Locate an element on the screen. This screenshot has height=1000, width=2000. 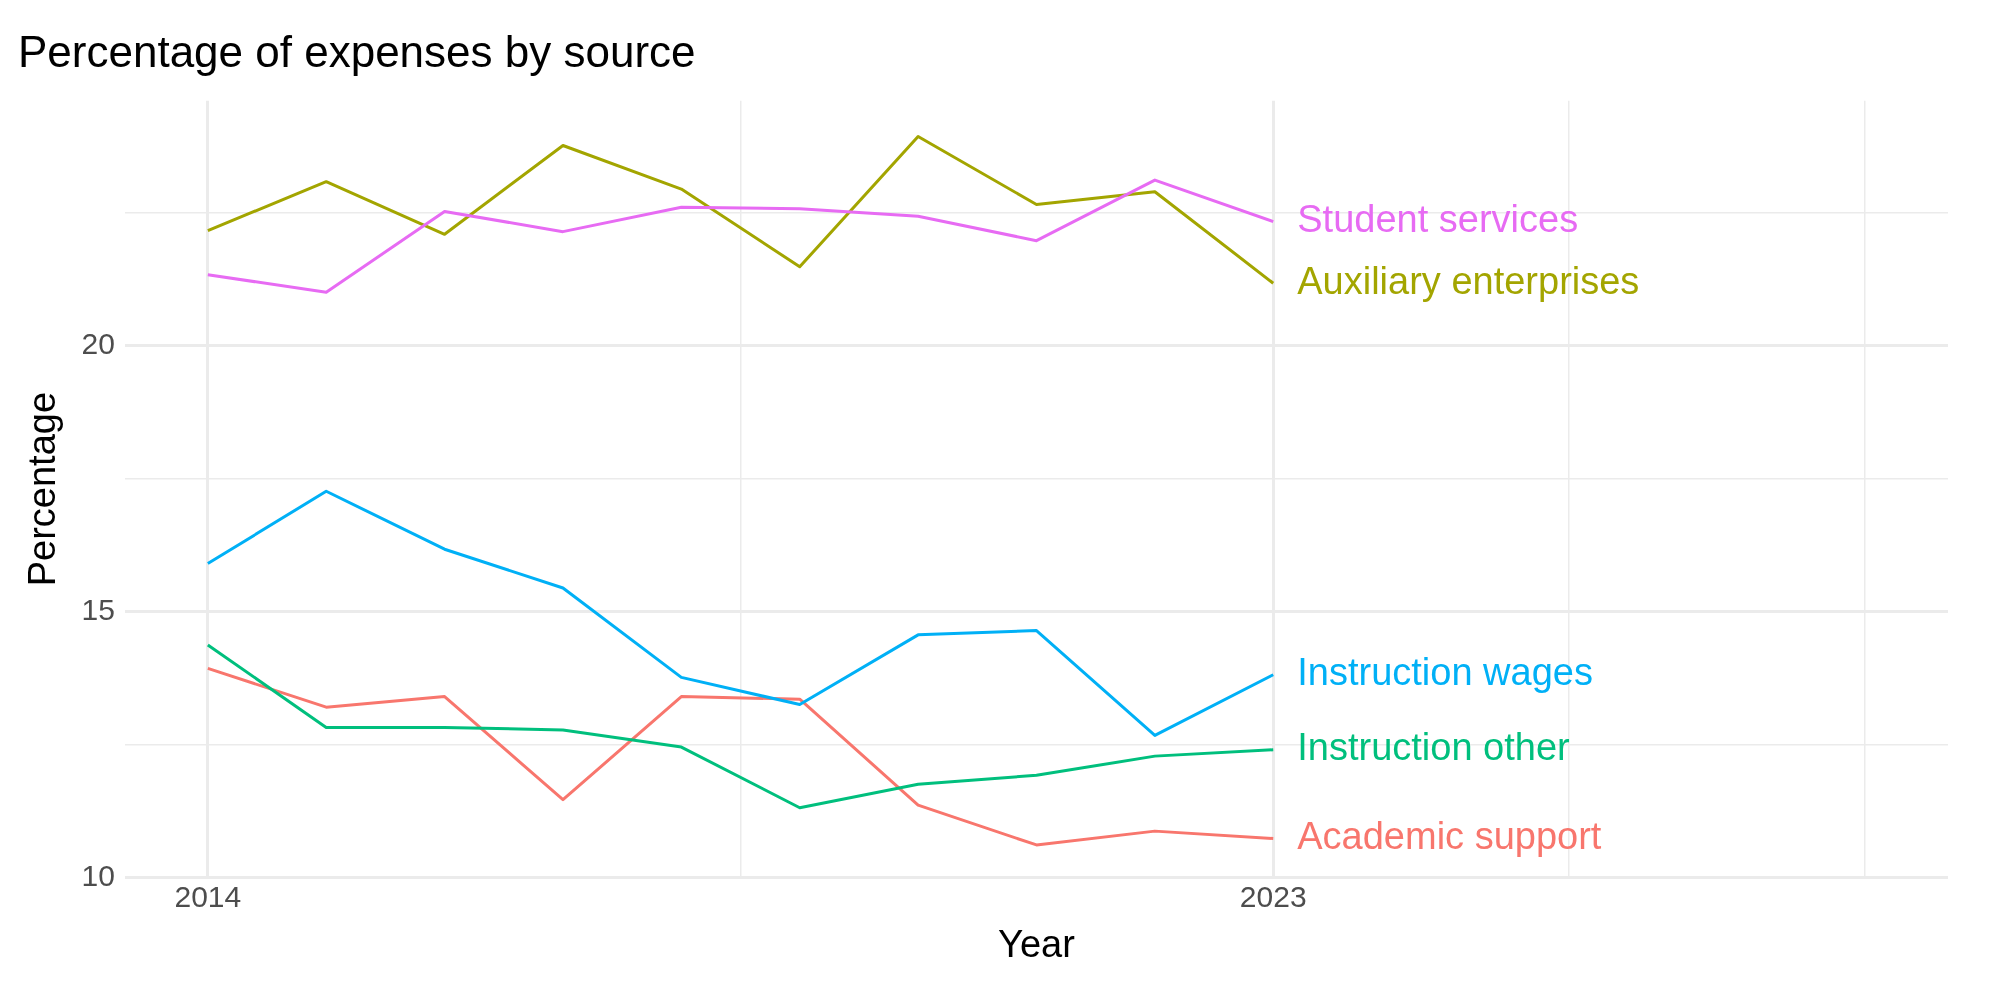
series-label: Instruction other is located at coordinates (1434, 747).